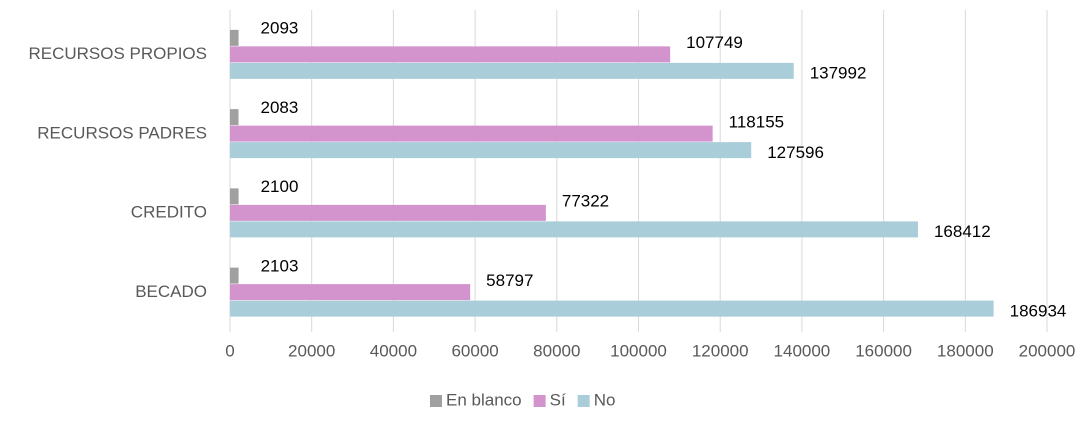  I want to click on x-tick-label: 40000, so click(393, 350).